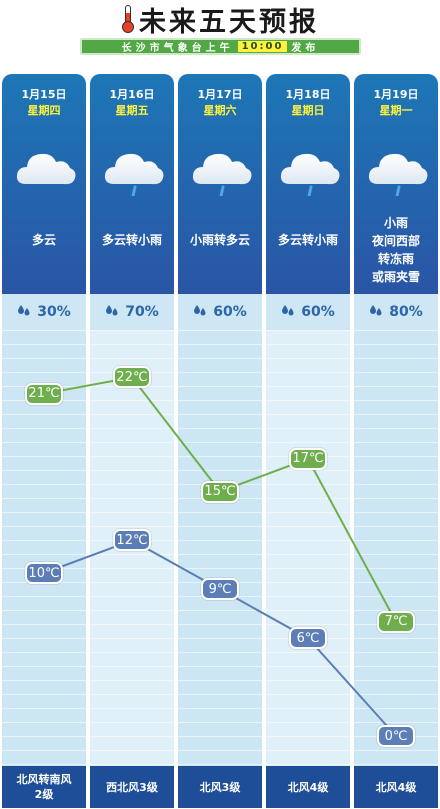 The image size is (440, 809). What do you see at coordinates (395, 223) in the screenshot?
I see `weather-line: 小雨` at bounding box center [395, 223].